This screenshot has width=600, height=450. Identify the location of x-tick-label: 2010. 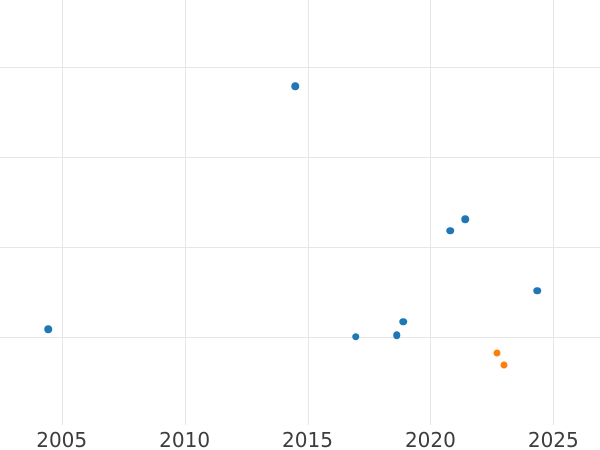
(185, 439).